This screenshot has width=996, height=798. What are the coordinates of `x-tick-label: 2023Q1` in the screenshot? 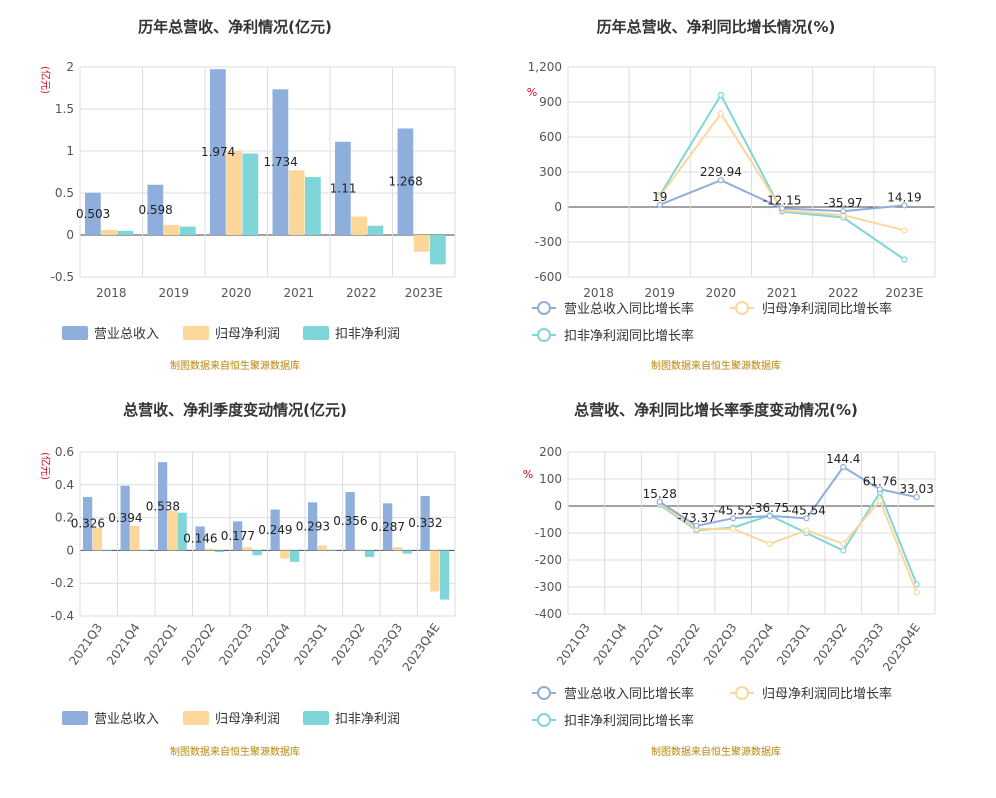 It's located at (793, 644).